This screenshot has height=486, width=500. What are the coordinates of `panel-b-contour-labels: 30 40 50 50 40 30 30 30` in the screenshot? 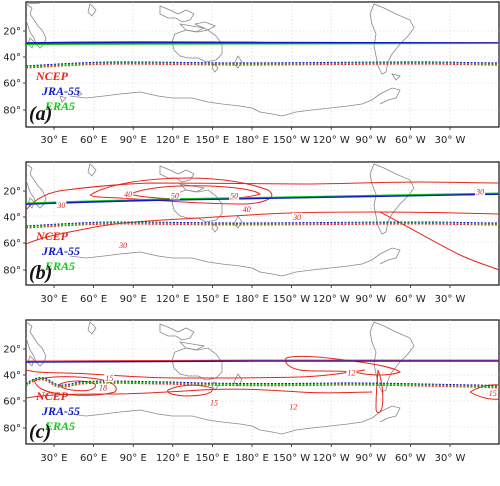 It's located at (271, 218).